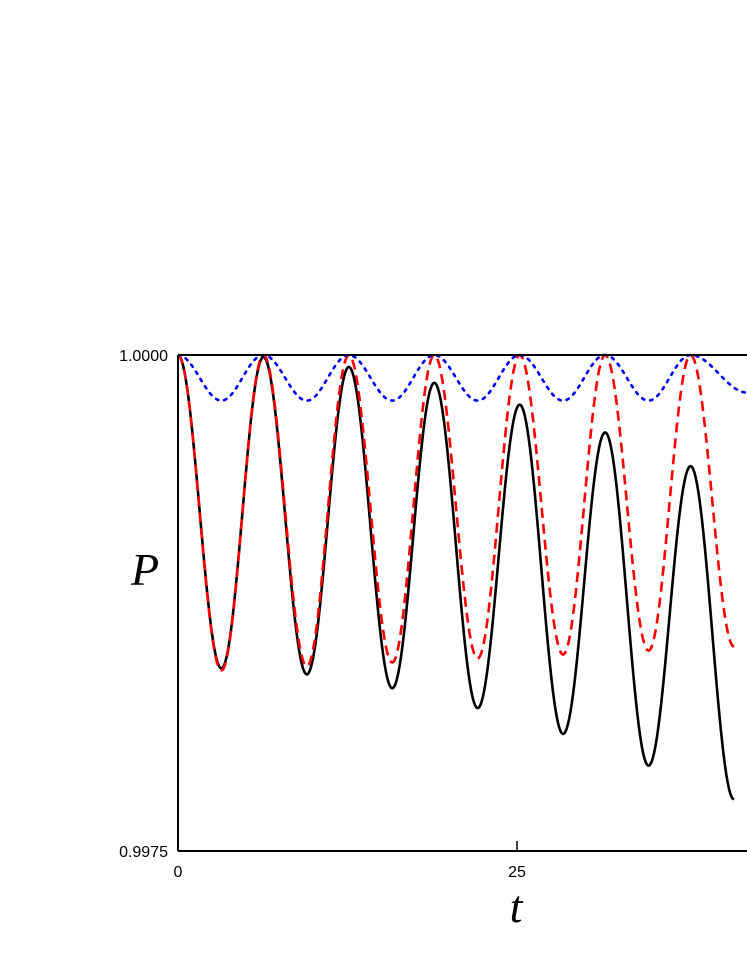  I want to click on y-axis-label: P, so click(144, 569).